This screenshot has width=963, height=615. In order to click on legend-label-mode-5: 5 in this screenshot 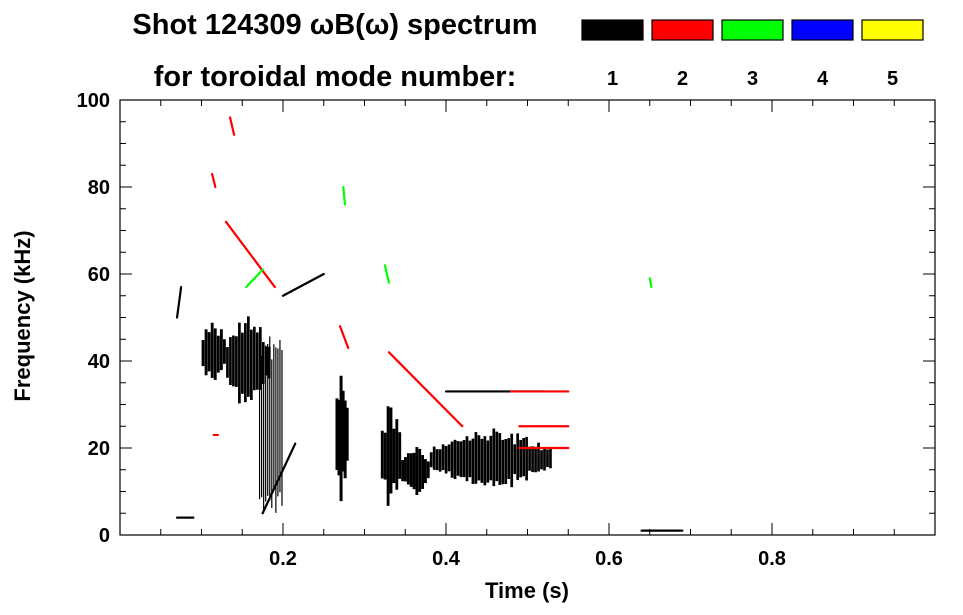, I will do `click(892, 79)`.